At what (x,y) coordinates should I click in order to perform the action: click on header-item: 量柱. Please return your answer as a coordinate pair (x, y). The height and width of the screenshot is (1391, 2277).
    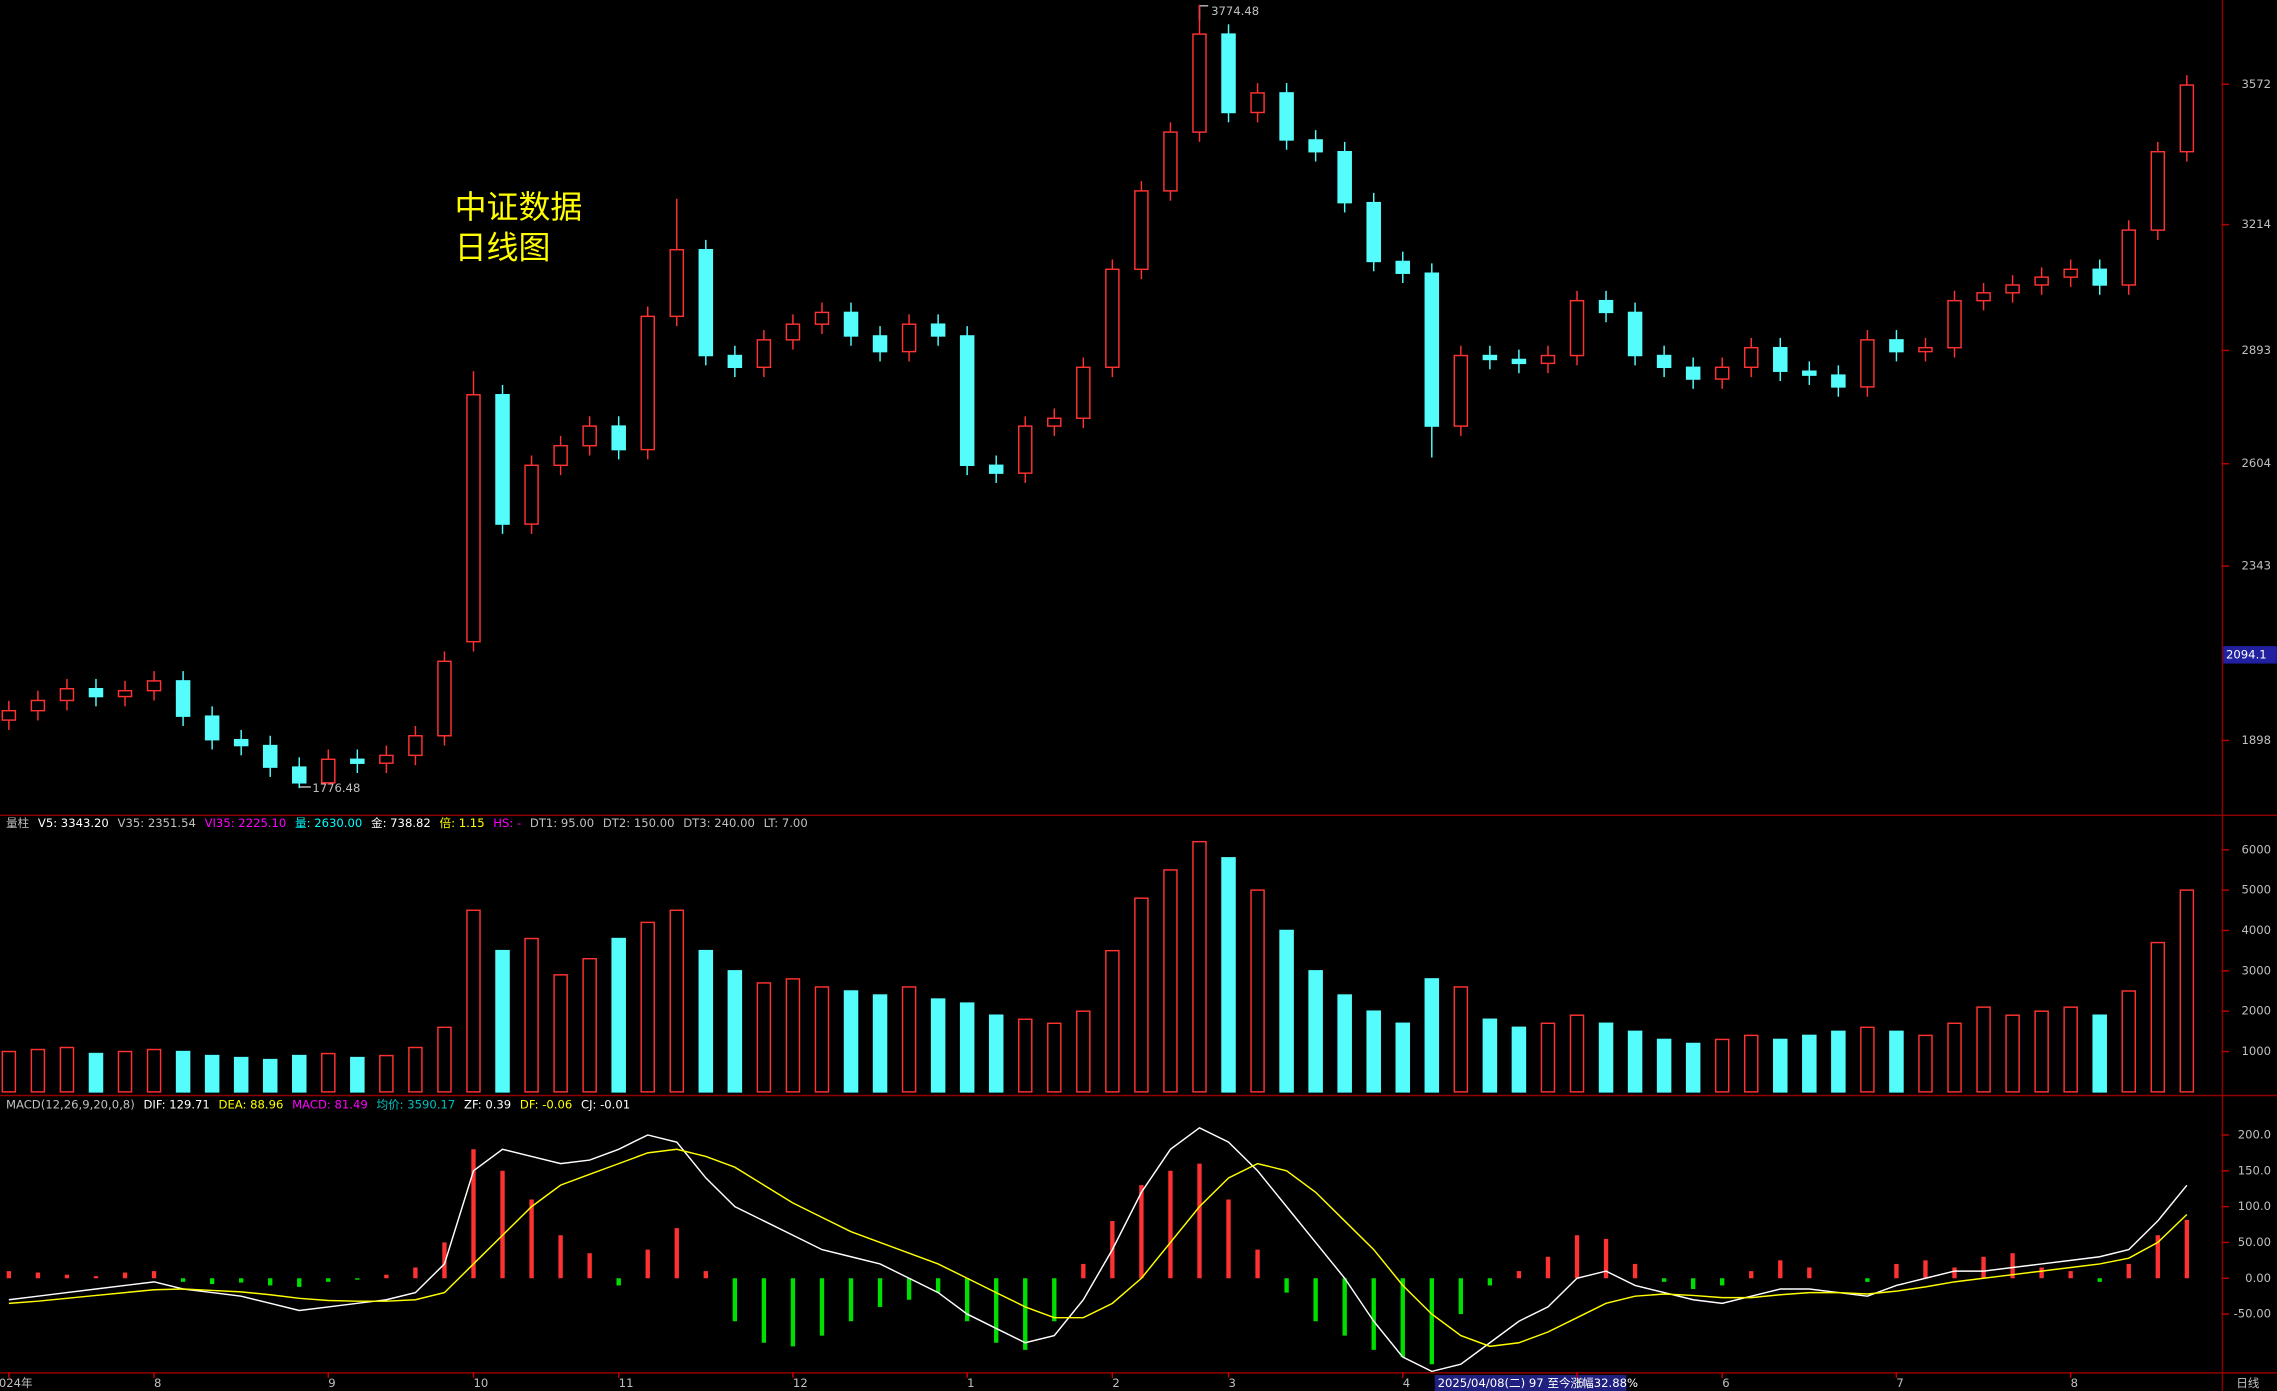
    Looking at the image, I should click on (18, 823).